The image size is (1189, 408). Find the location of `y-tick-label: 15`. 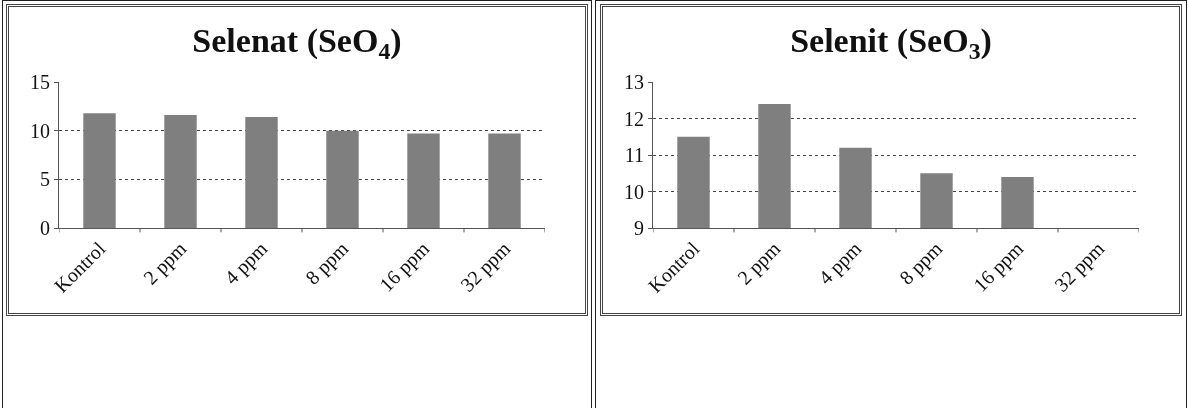

y-tick-label: 15 is located at coordinates (40, 82).